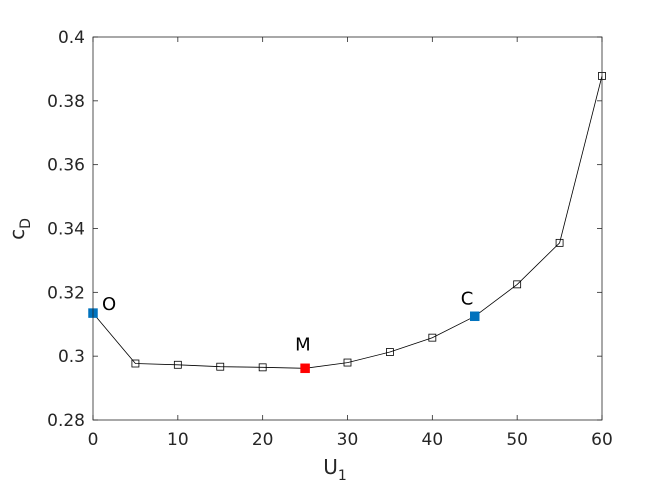 The height and width of the screenshot is (490, 665). I want to click on y-tick-label: 0.34, so click(66, 230).